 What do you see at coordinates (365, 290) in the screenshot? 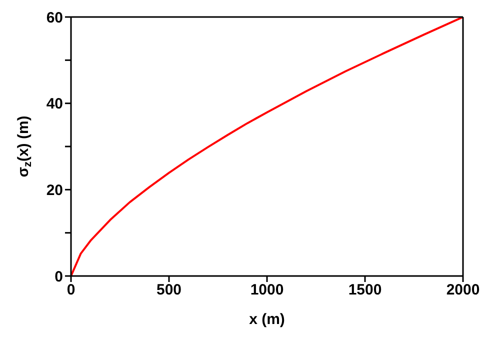
I see `x-tick-label: 1500` at bounding box center [365, 290].